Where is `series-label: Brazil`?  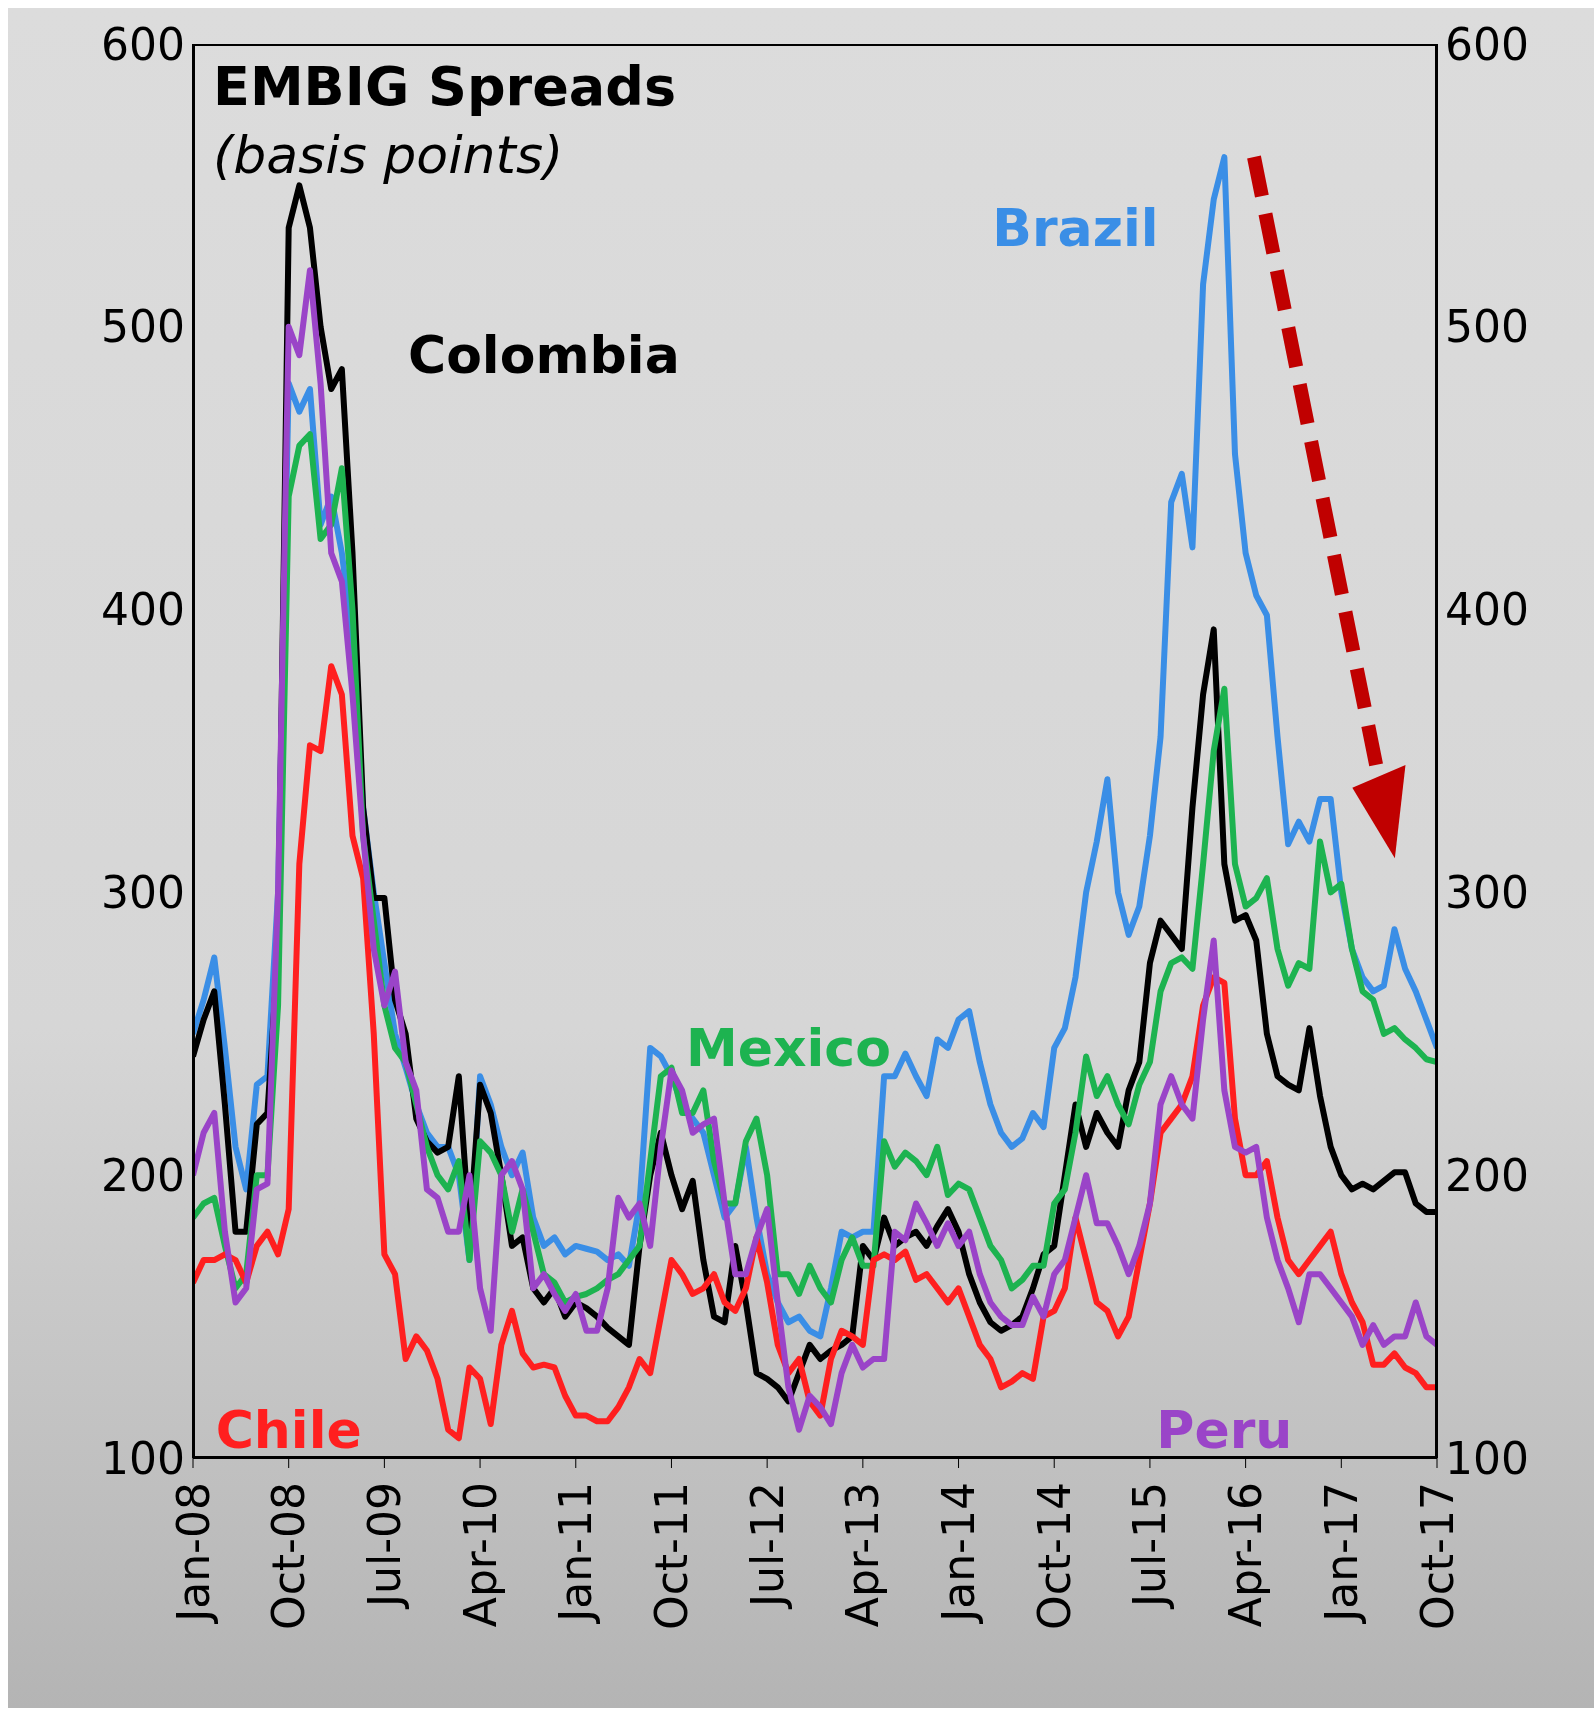
series-label: Brazil is located at coordinates (1075, 227).